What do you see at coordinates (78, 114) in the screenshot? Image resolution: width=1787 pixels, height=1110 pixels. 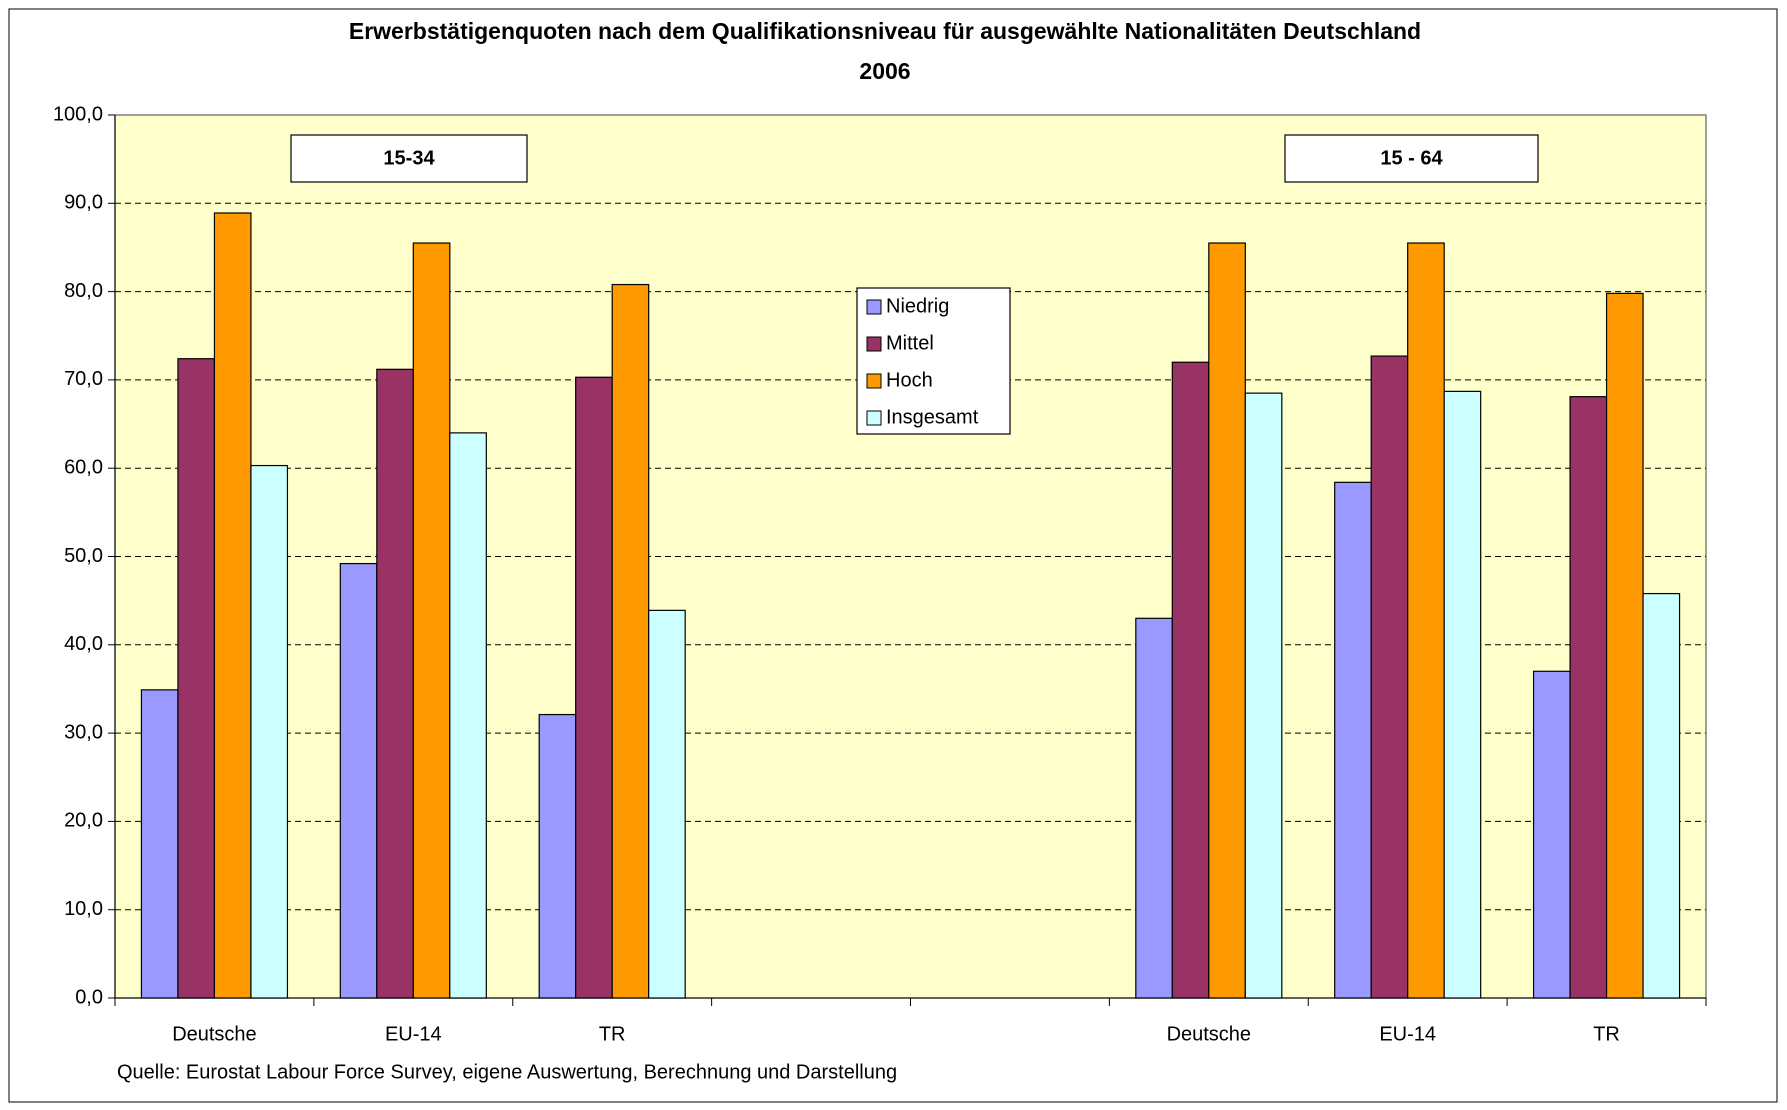 I see `y-tick-label: 100,0` at bounding box center [78, 114].